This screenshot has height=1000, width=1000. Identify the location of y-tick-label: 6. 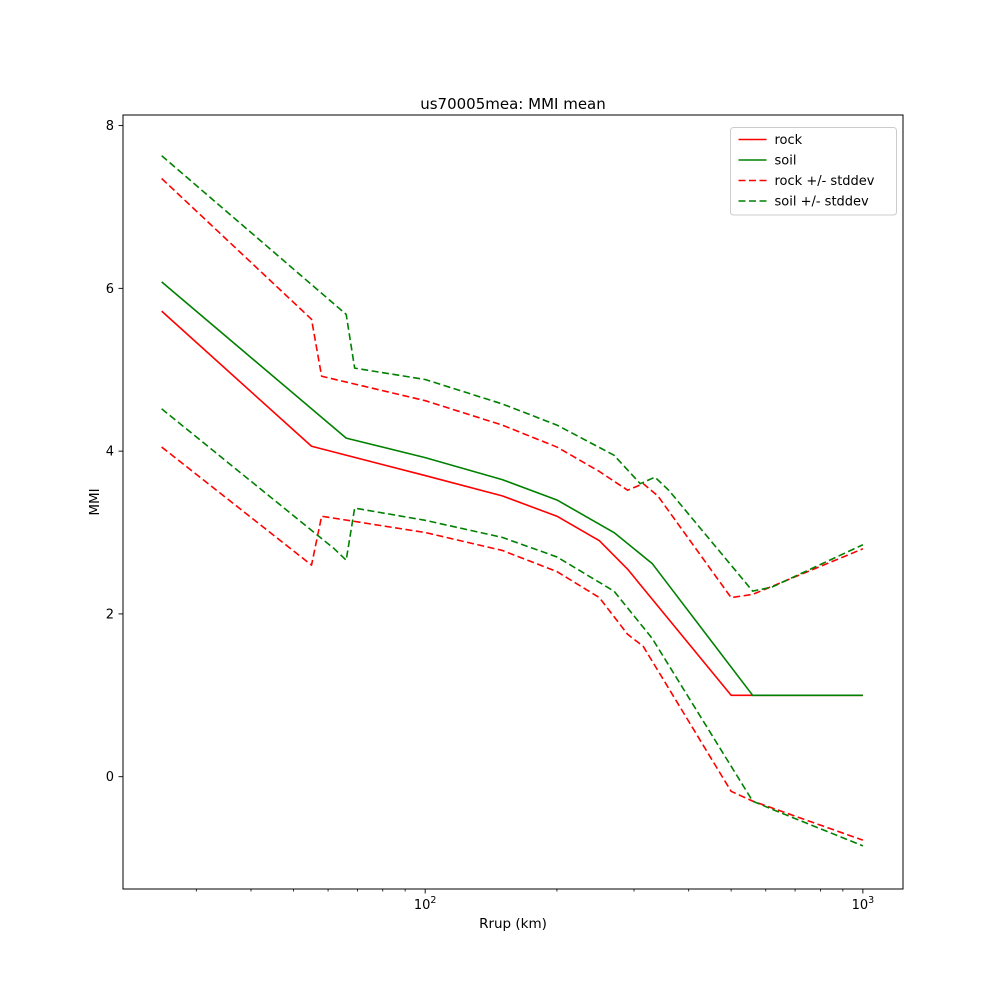
(110, 289).